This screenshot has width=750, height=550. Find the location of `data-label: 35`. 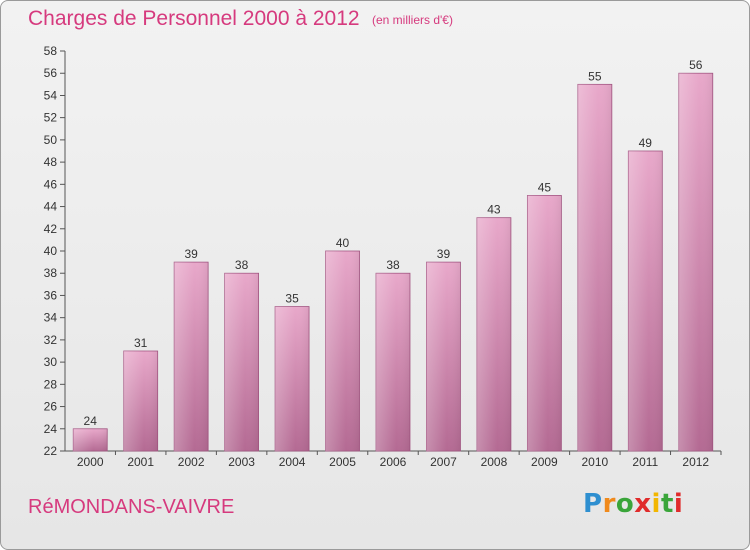

data-label: 35 is located at coordinates (292, 299).